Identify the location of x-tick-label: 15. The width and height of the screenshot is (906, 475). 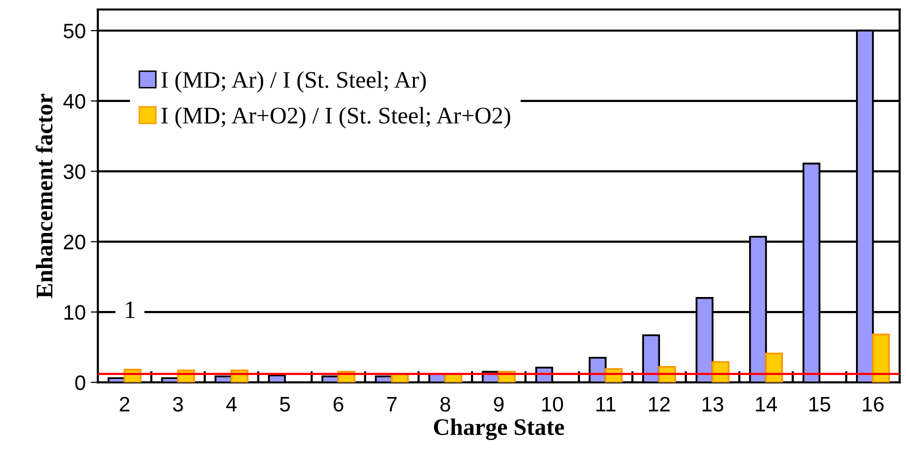
(819, 404).